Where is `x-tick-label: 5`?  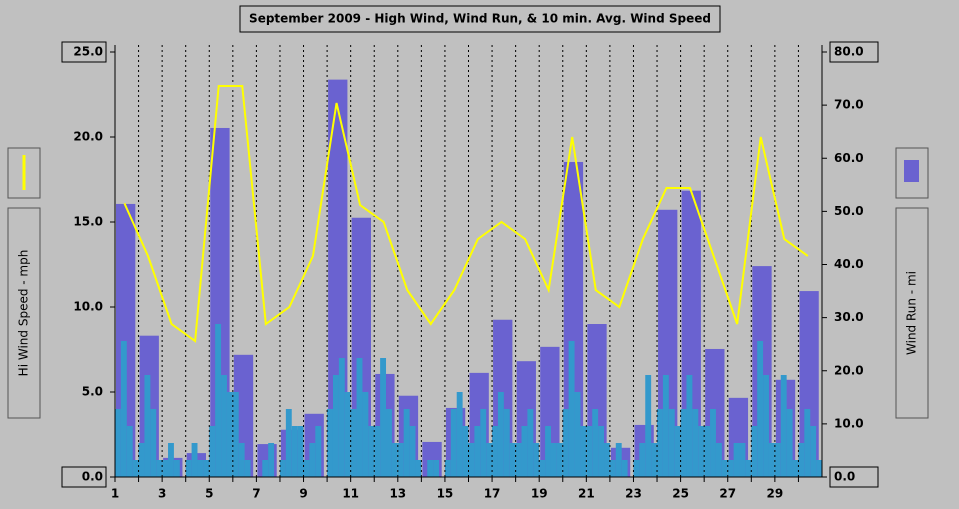 x-tick-label: 5 is located at coordinates (209, 494).